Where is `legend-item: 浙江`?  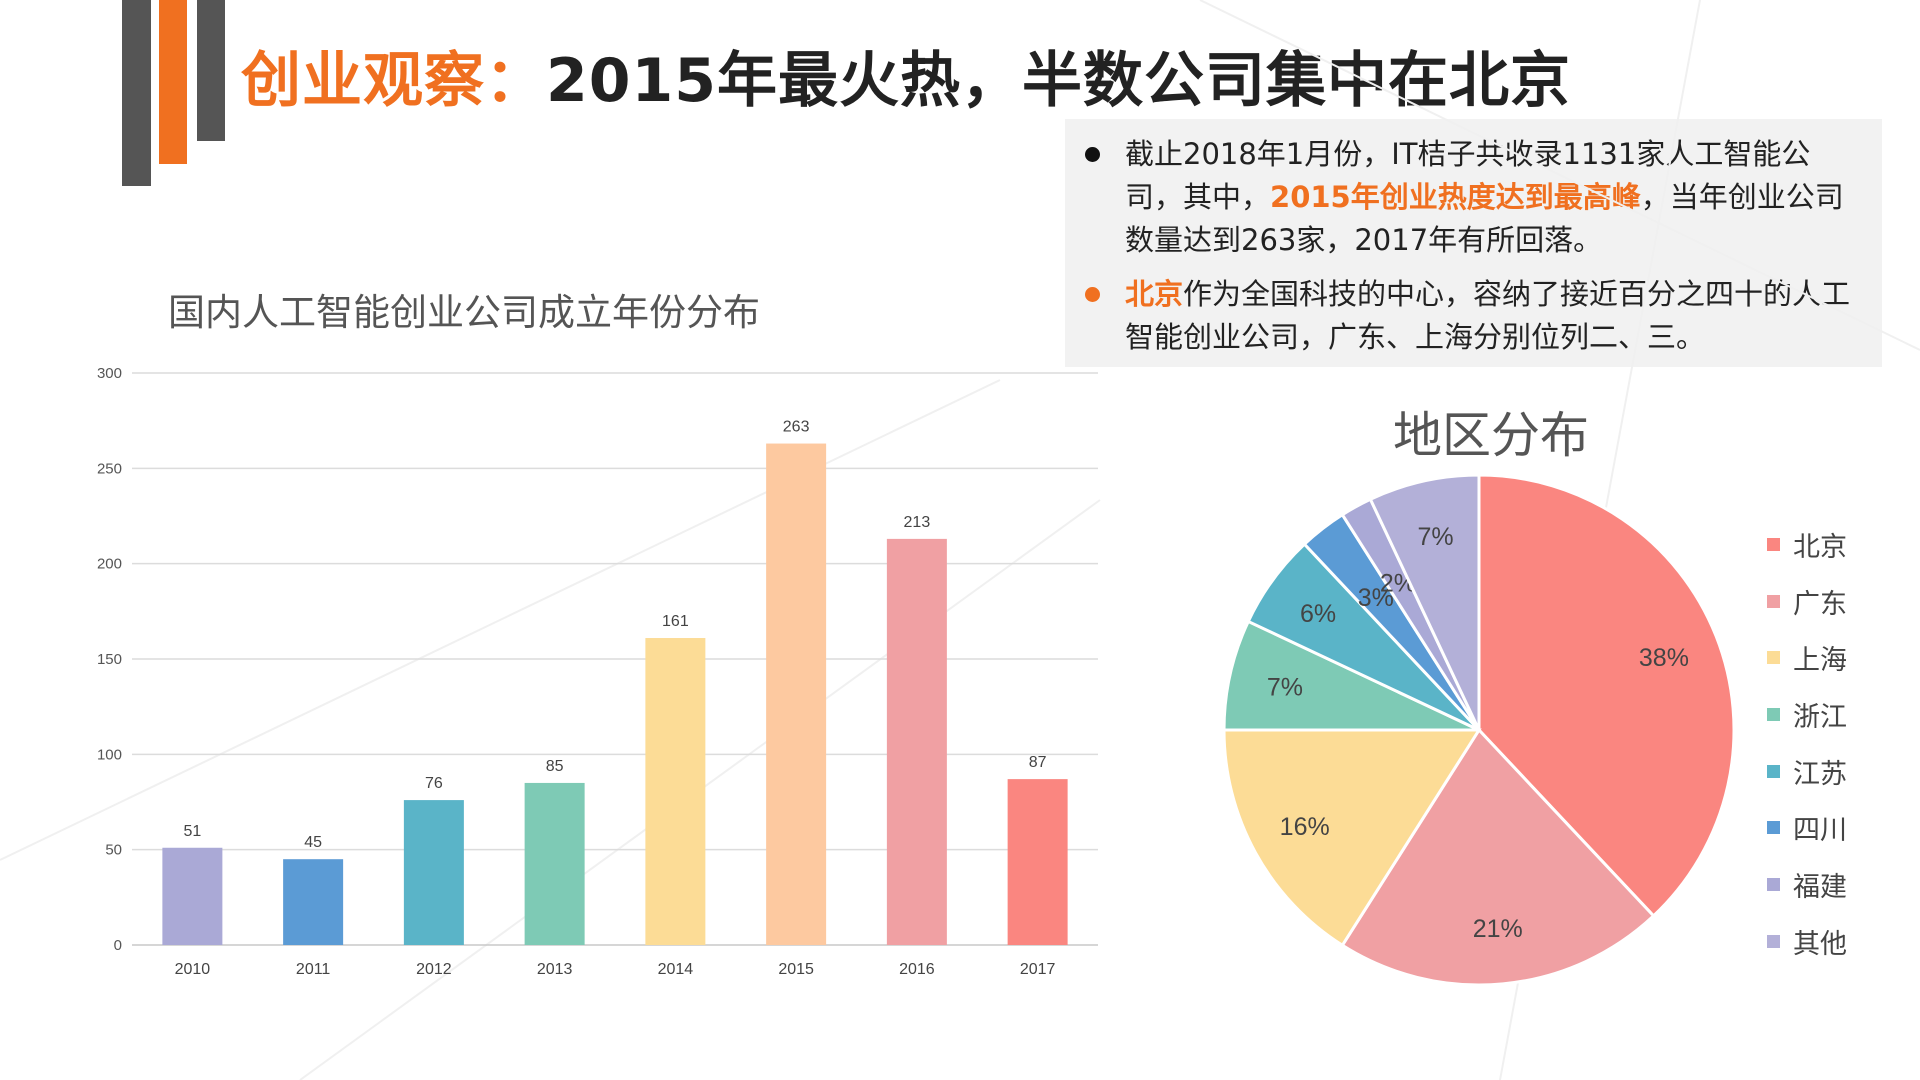
legend-item: 浙江 is located at coordinates (1807, 714).